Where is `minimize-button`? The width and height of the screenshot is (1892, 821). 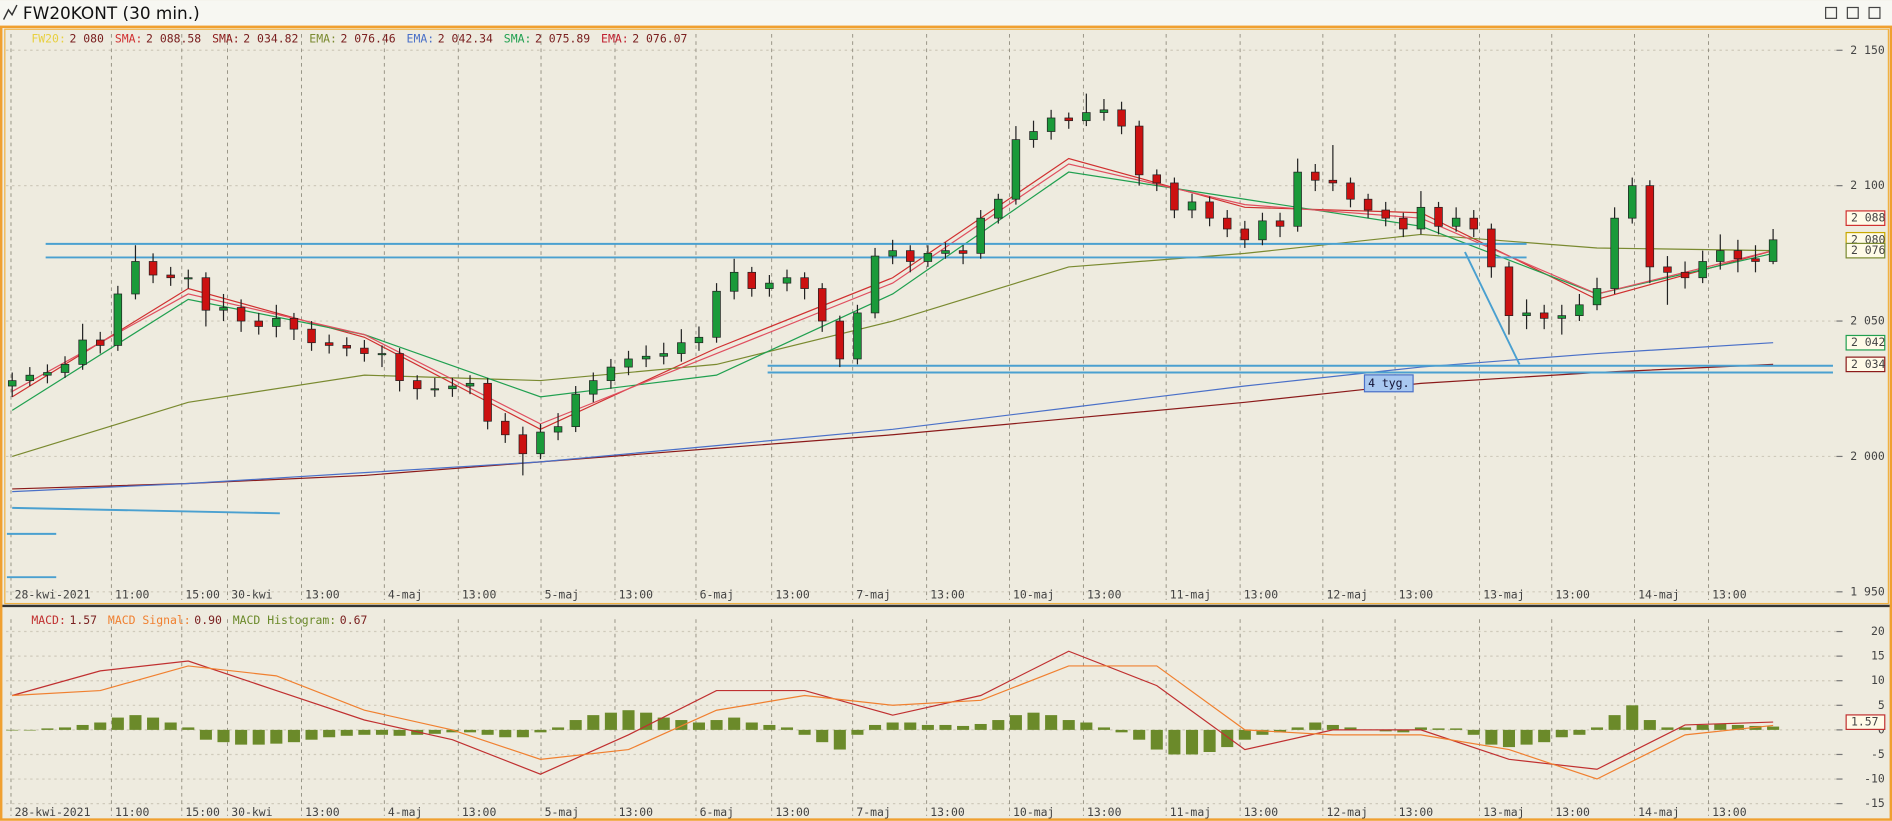
minimize-button is located at coordinates (1831, 12).